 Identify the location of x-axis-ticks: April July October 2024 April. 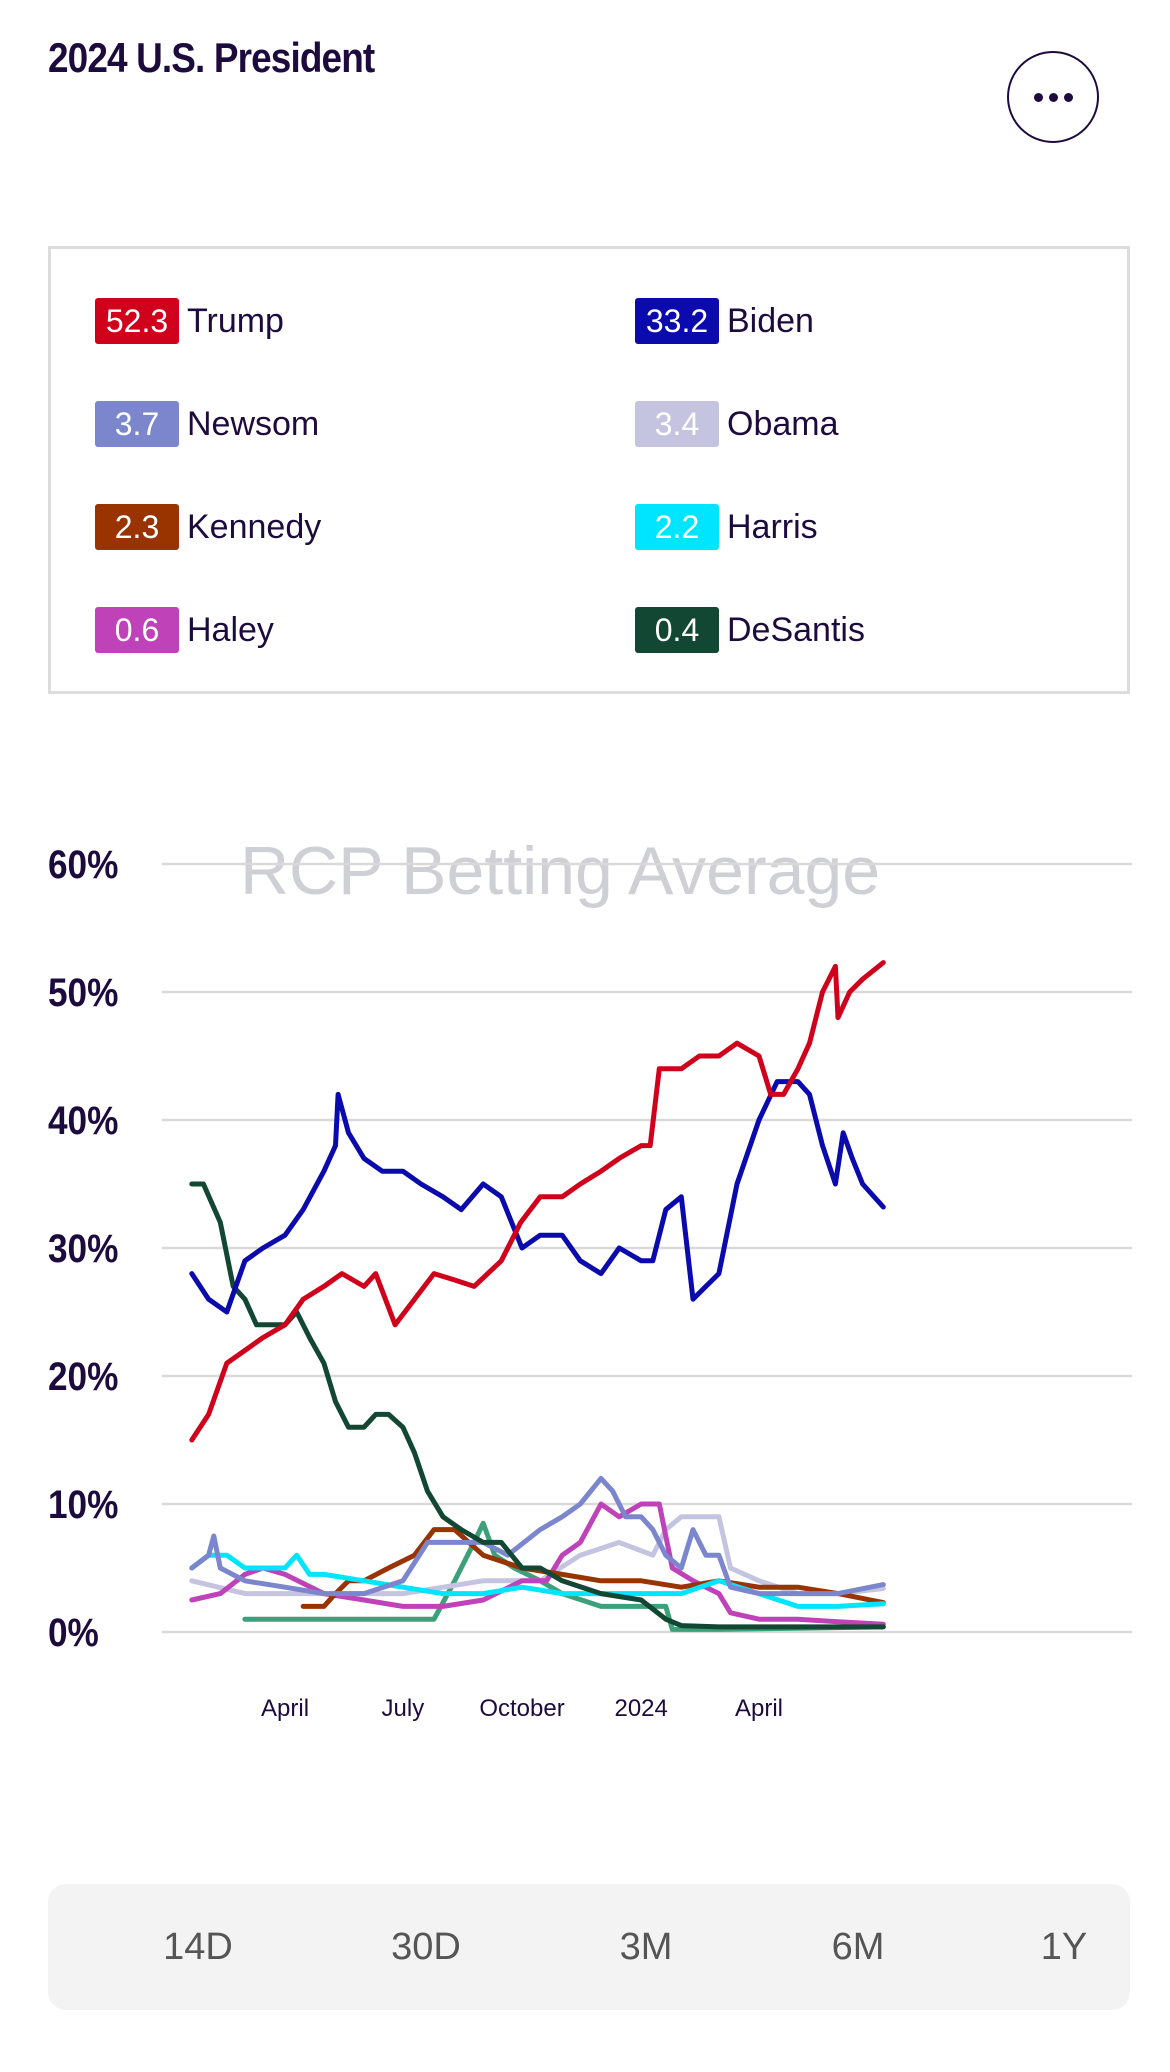
(522, 1708).